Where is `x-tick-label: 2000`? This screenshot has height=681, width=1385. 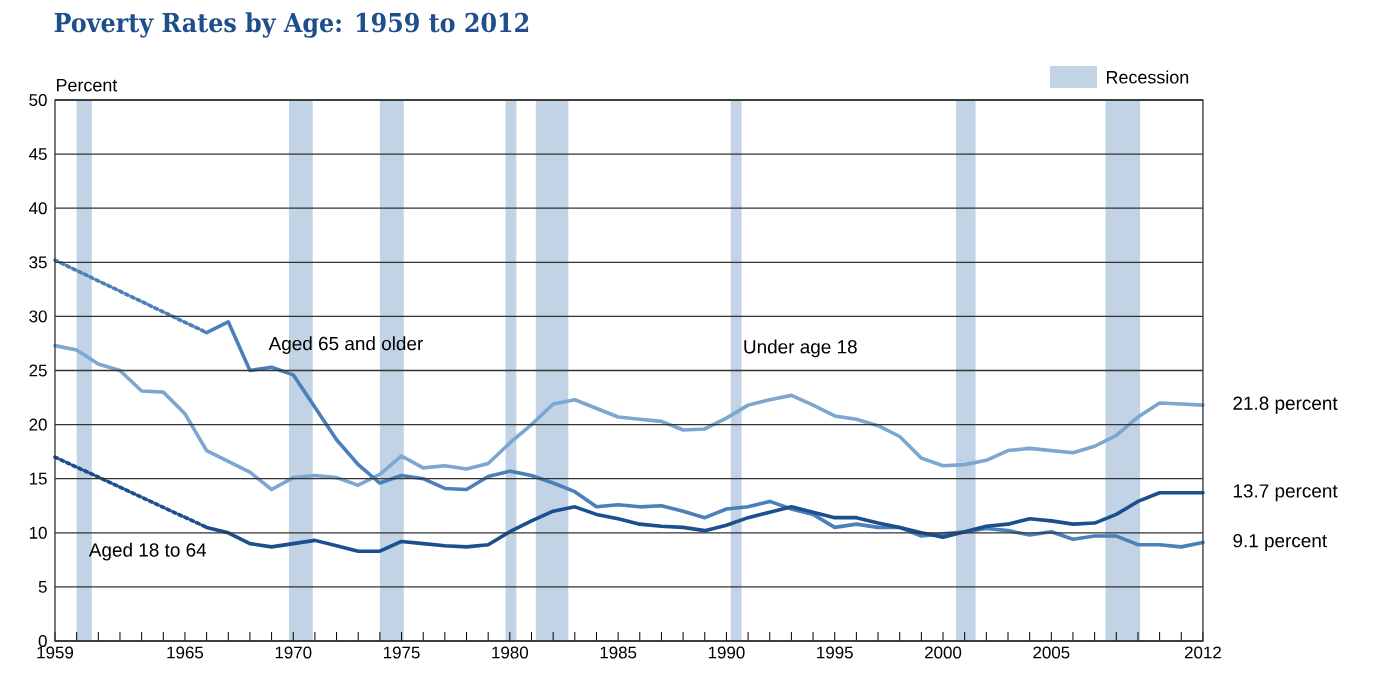 x-tick-label: 2000 is located at coordinates (943, 652).